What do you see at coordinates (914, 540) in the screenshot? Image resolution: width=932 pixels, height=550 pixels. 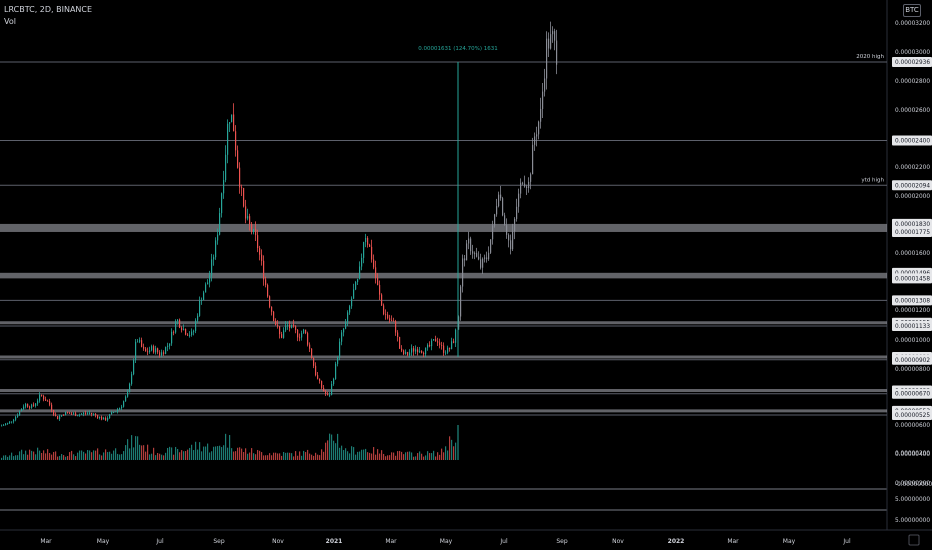 I see `settings-icon` at bounding box center [914, 540].